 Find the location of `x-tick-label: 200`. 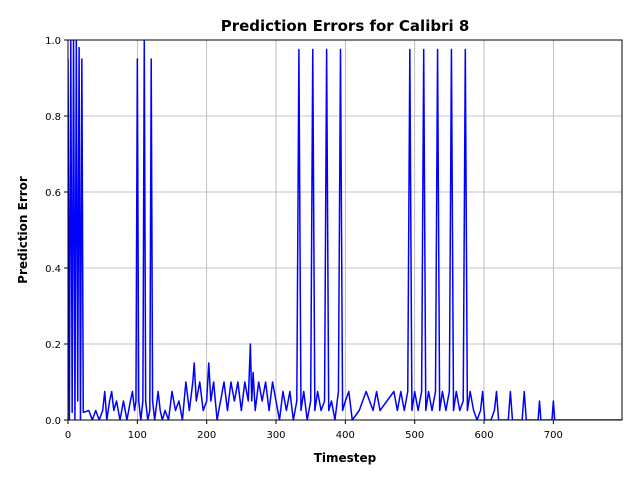

x-tick-label: 200 is located at coordinates (206, 435).